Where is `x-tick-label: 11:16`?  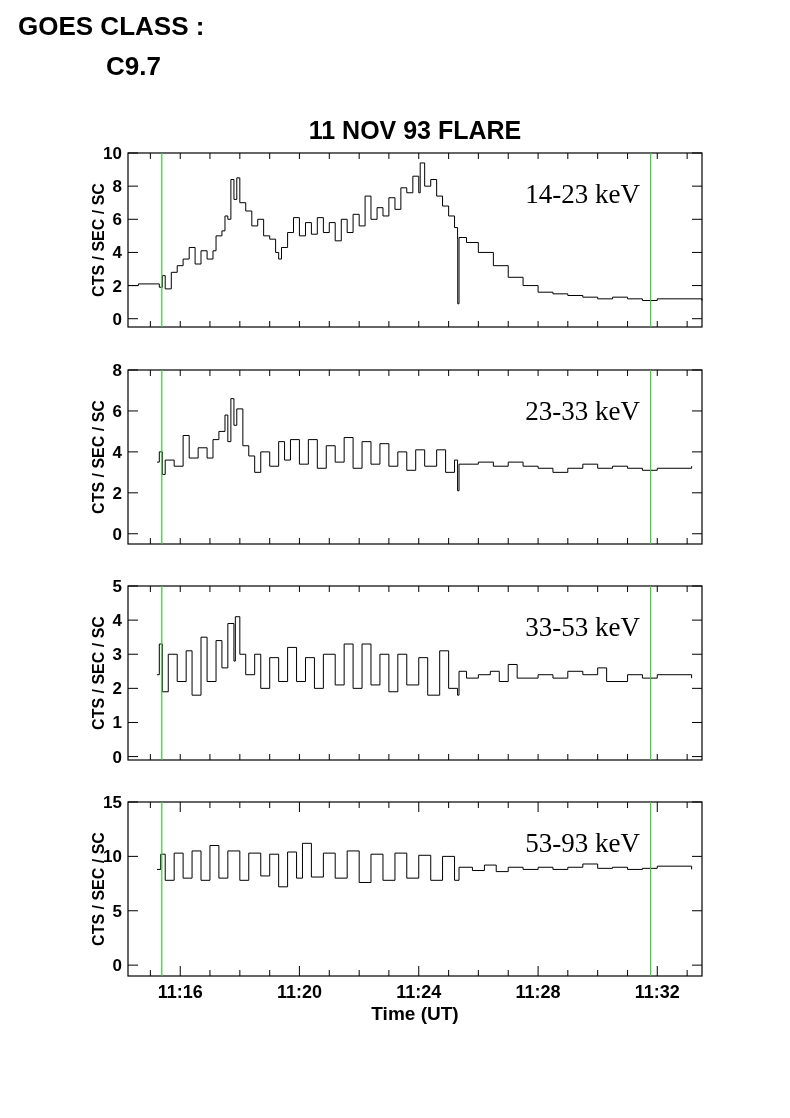 x-tick-label: 11:16 is located at coordinates (180, 992).